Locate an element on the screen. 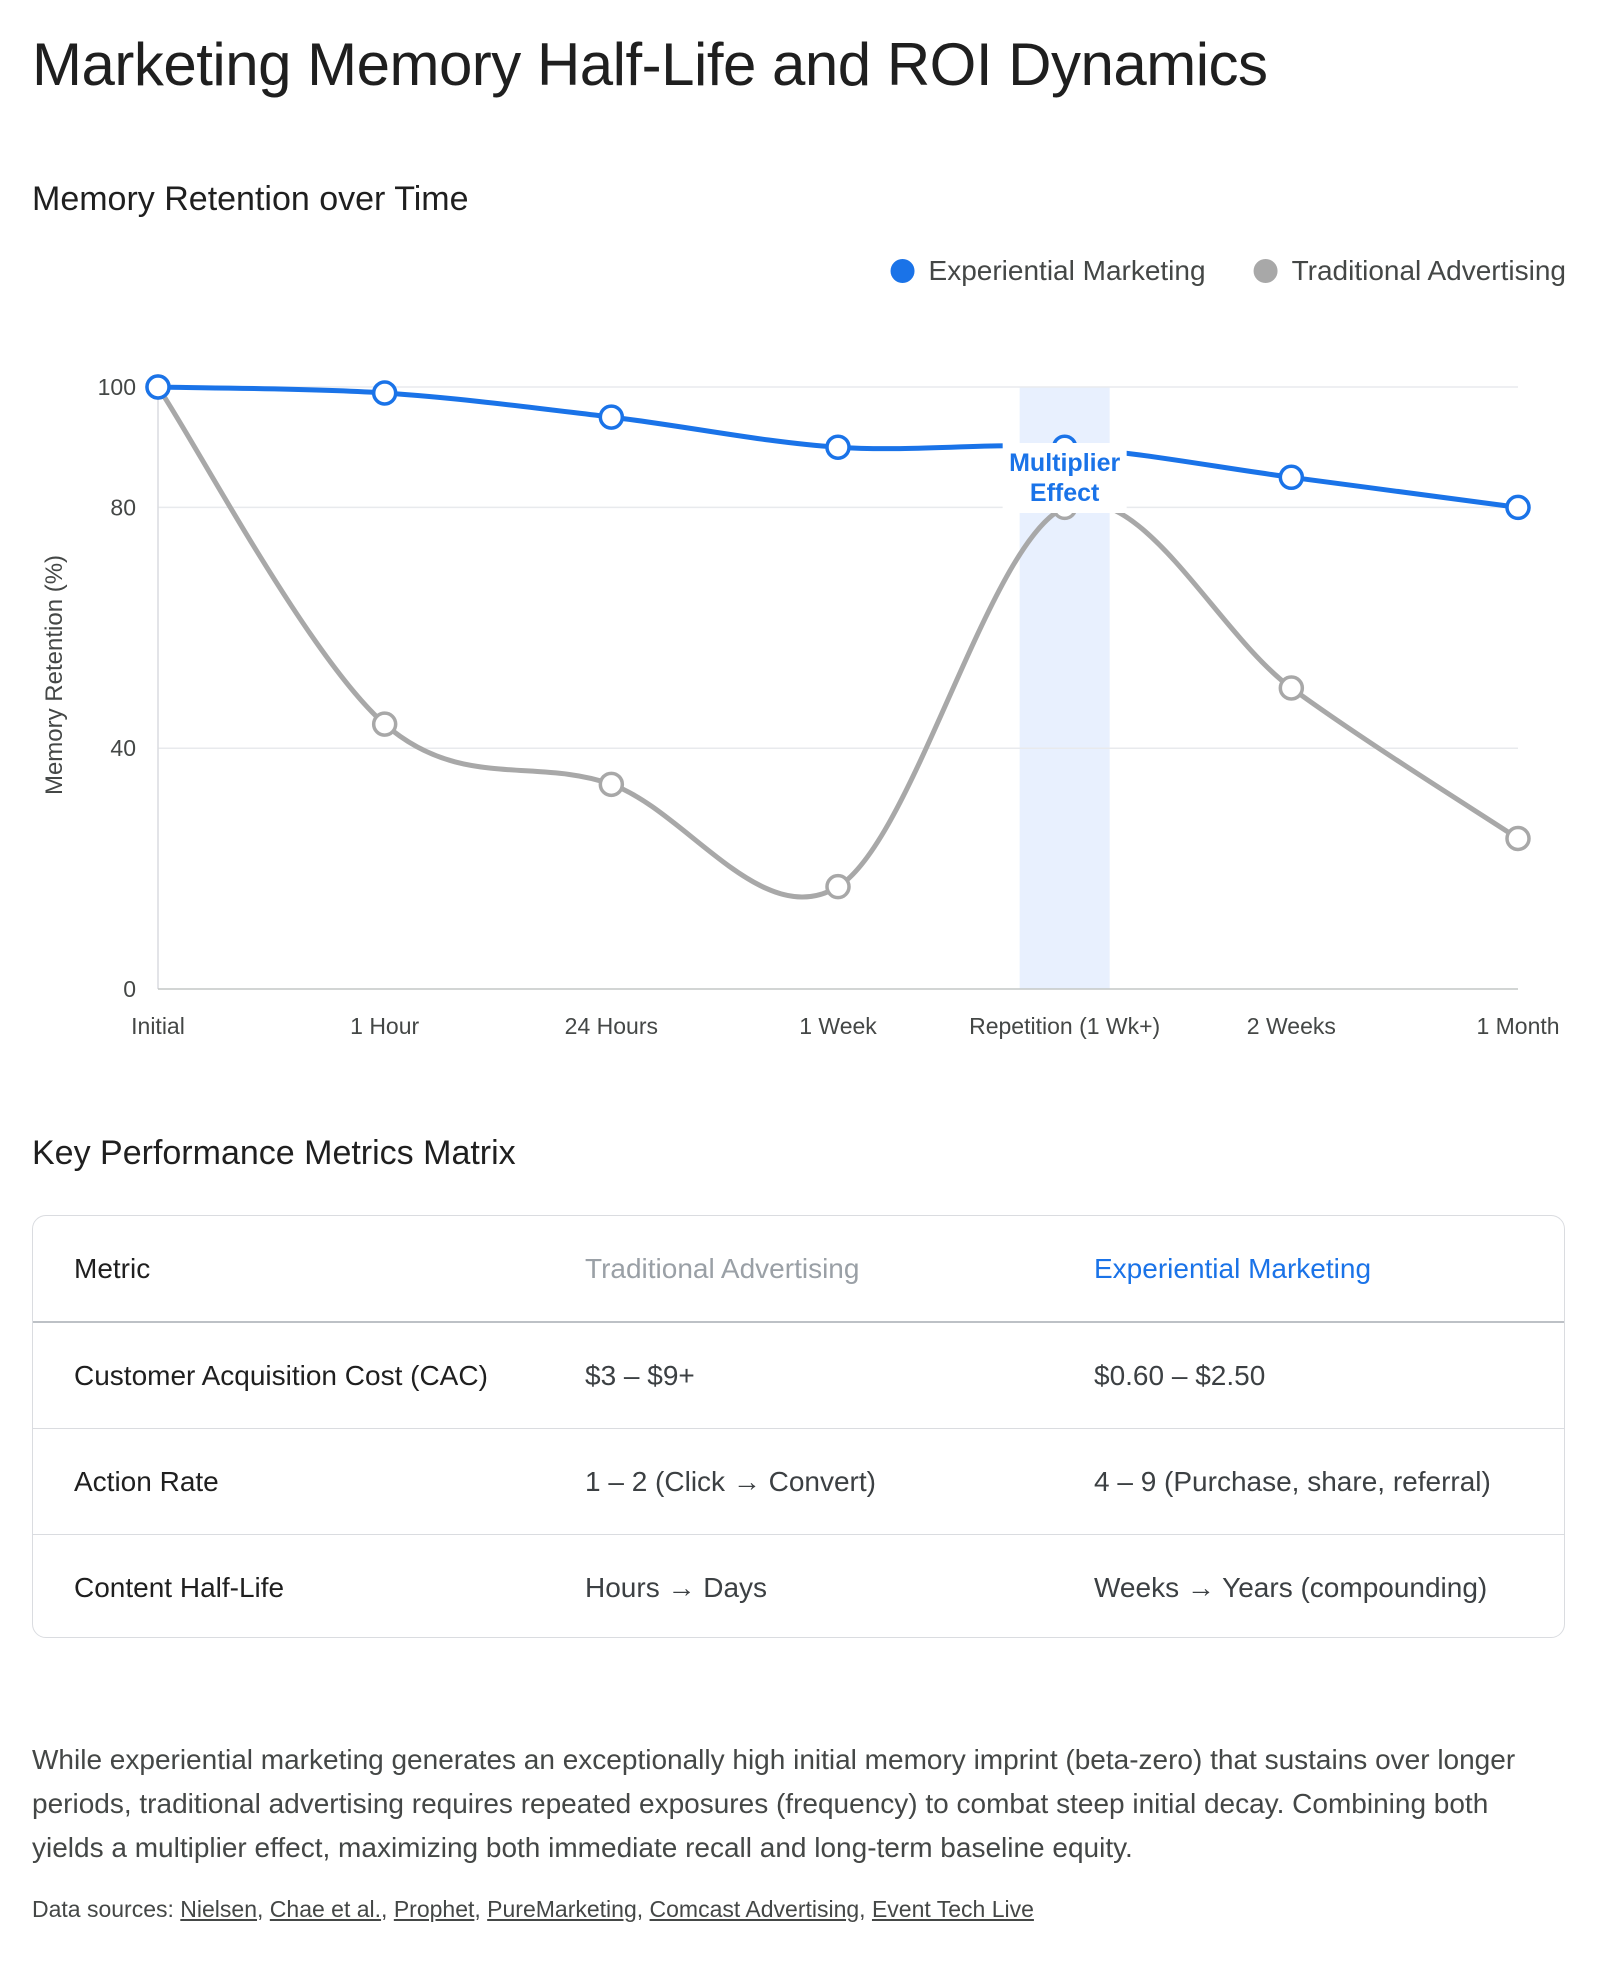 This screenshot has width=1600, height=1962. x-tick-label: 1 Week is located at coordinates (838, 1026).